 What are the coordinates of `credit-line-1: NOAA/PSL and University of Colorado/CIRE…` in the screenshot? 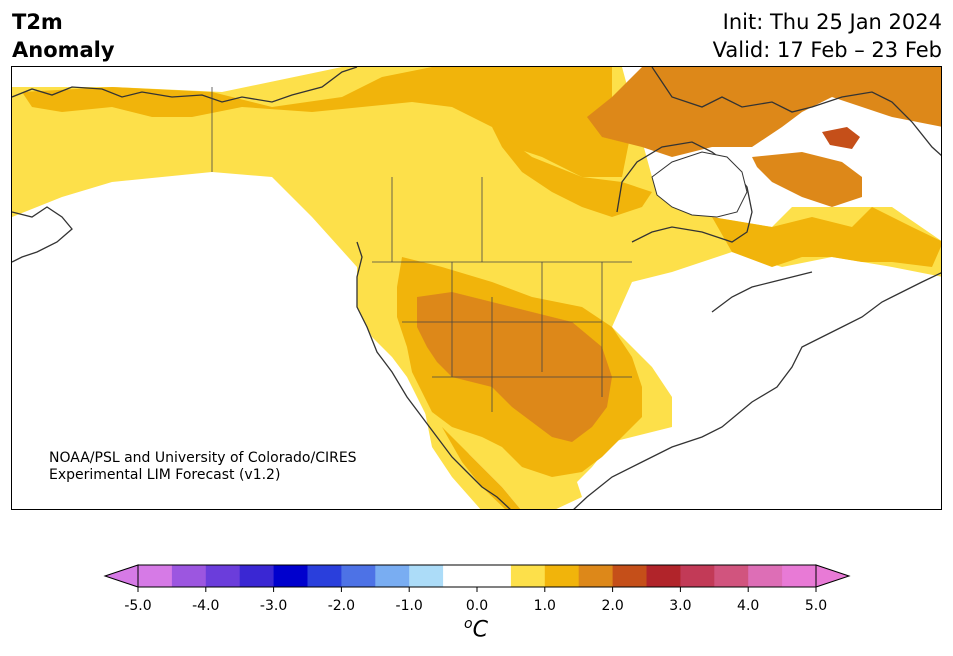 It's located at (203, 458).